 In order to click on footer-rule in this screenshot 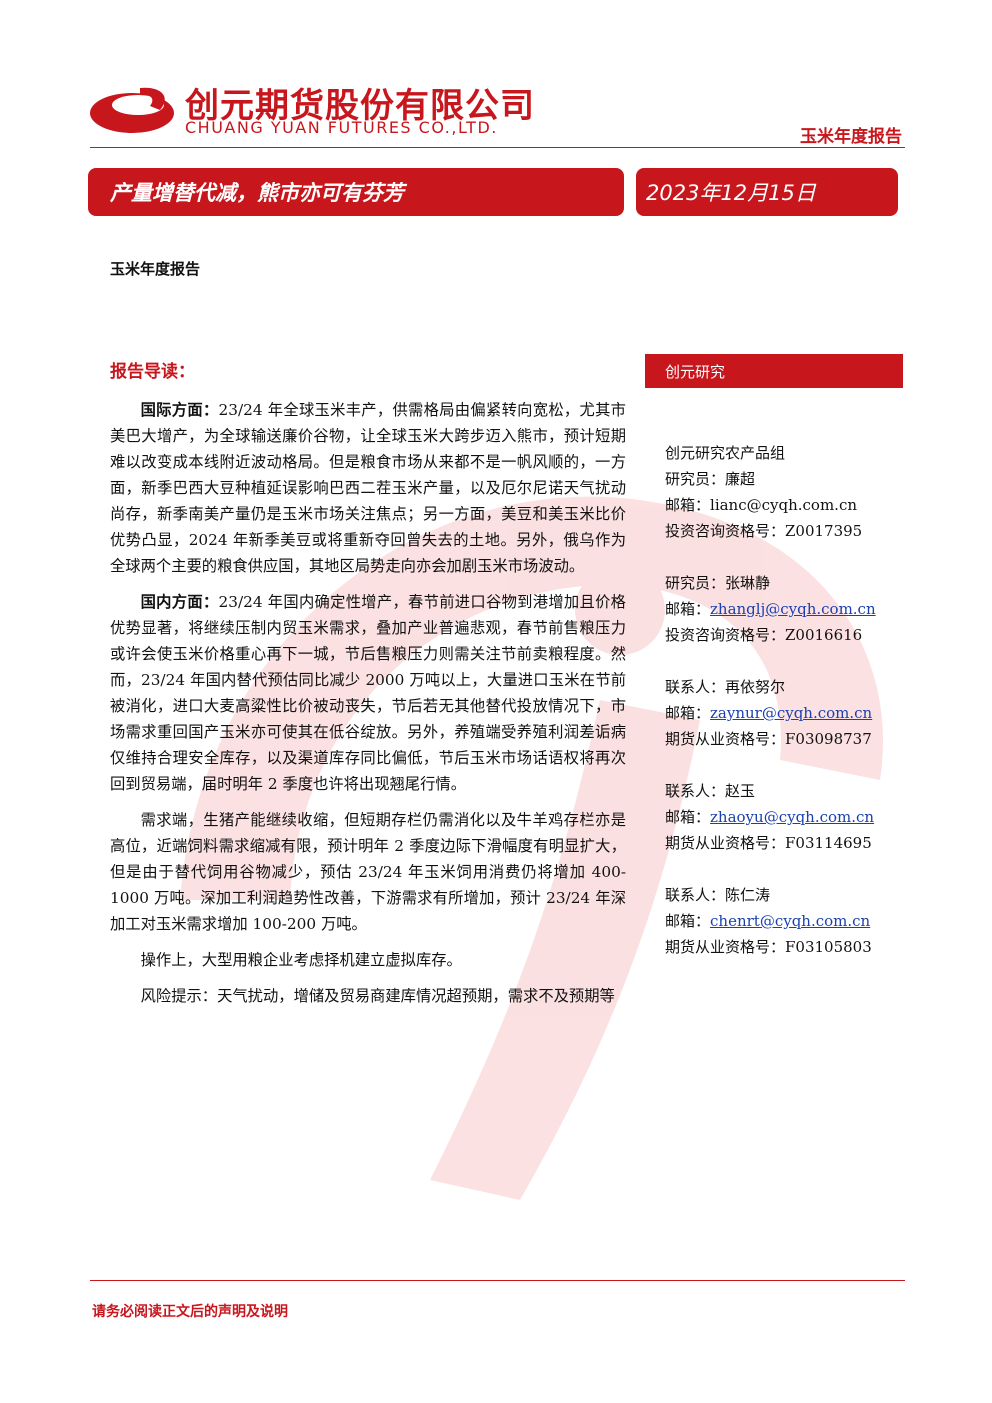, I will do `click(497, 1280)`.